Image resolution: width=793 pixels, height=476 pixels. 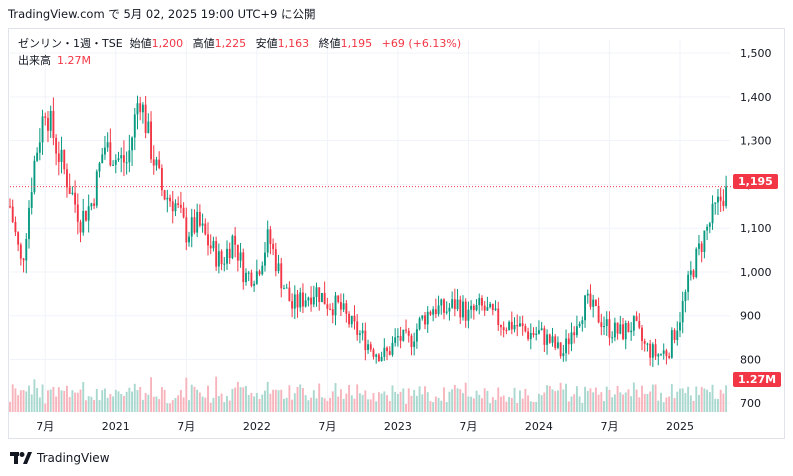 I want to click on high-value: 1,225, so click(x=230, y=43).